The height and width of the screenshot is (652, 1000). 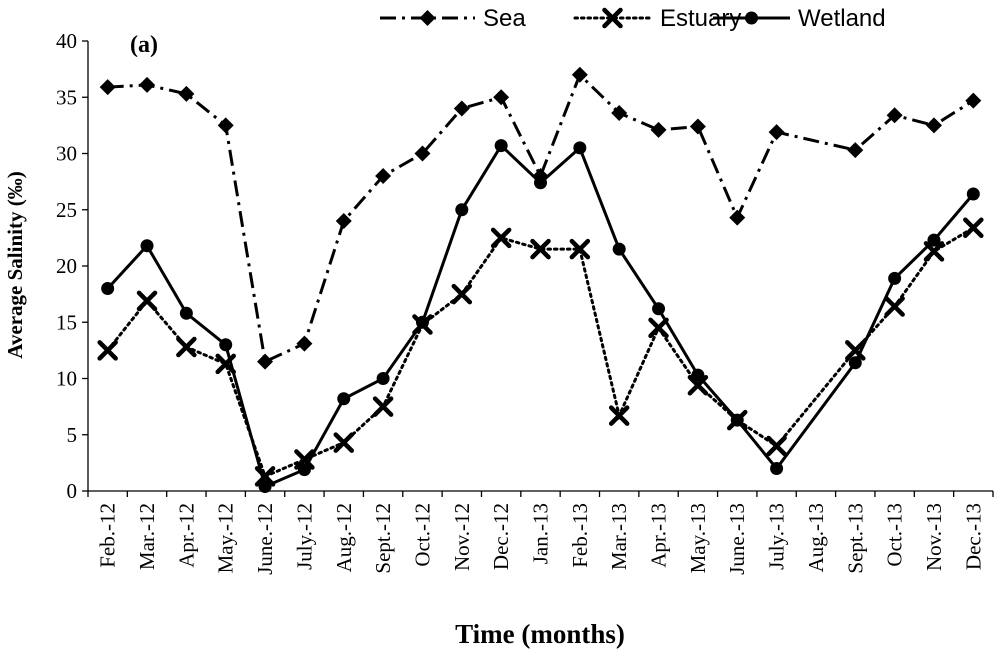 I want to click on x-tick-label: Aug.-13, so click(x=816, y=537).